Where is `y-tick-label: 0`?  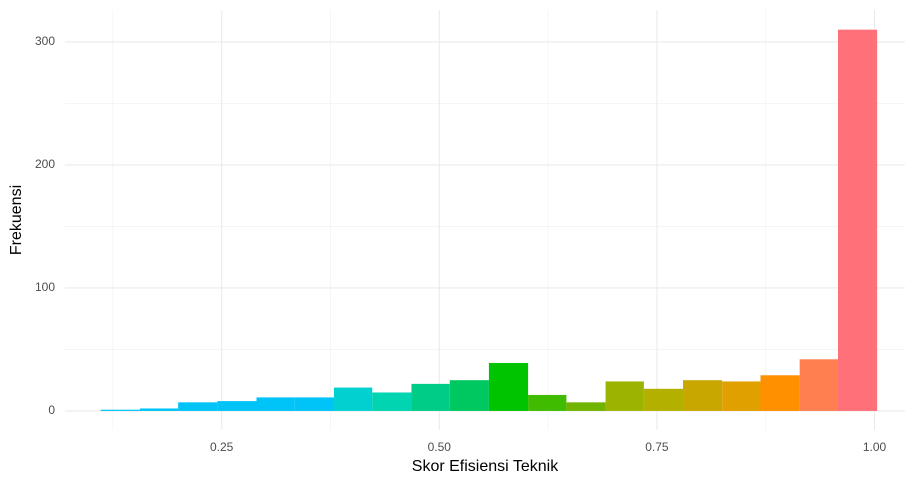
y-tick-label: 0 is located at coordinates (51, 410).